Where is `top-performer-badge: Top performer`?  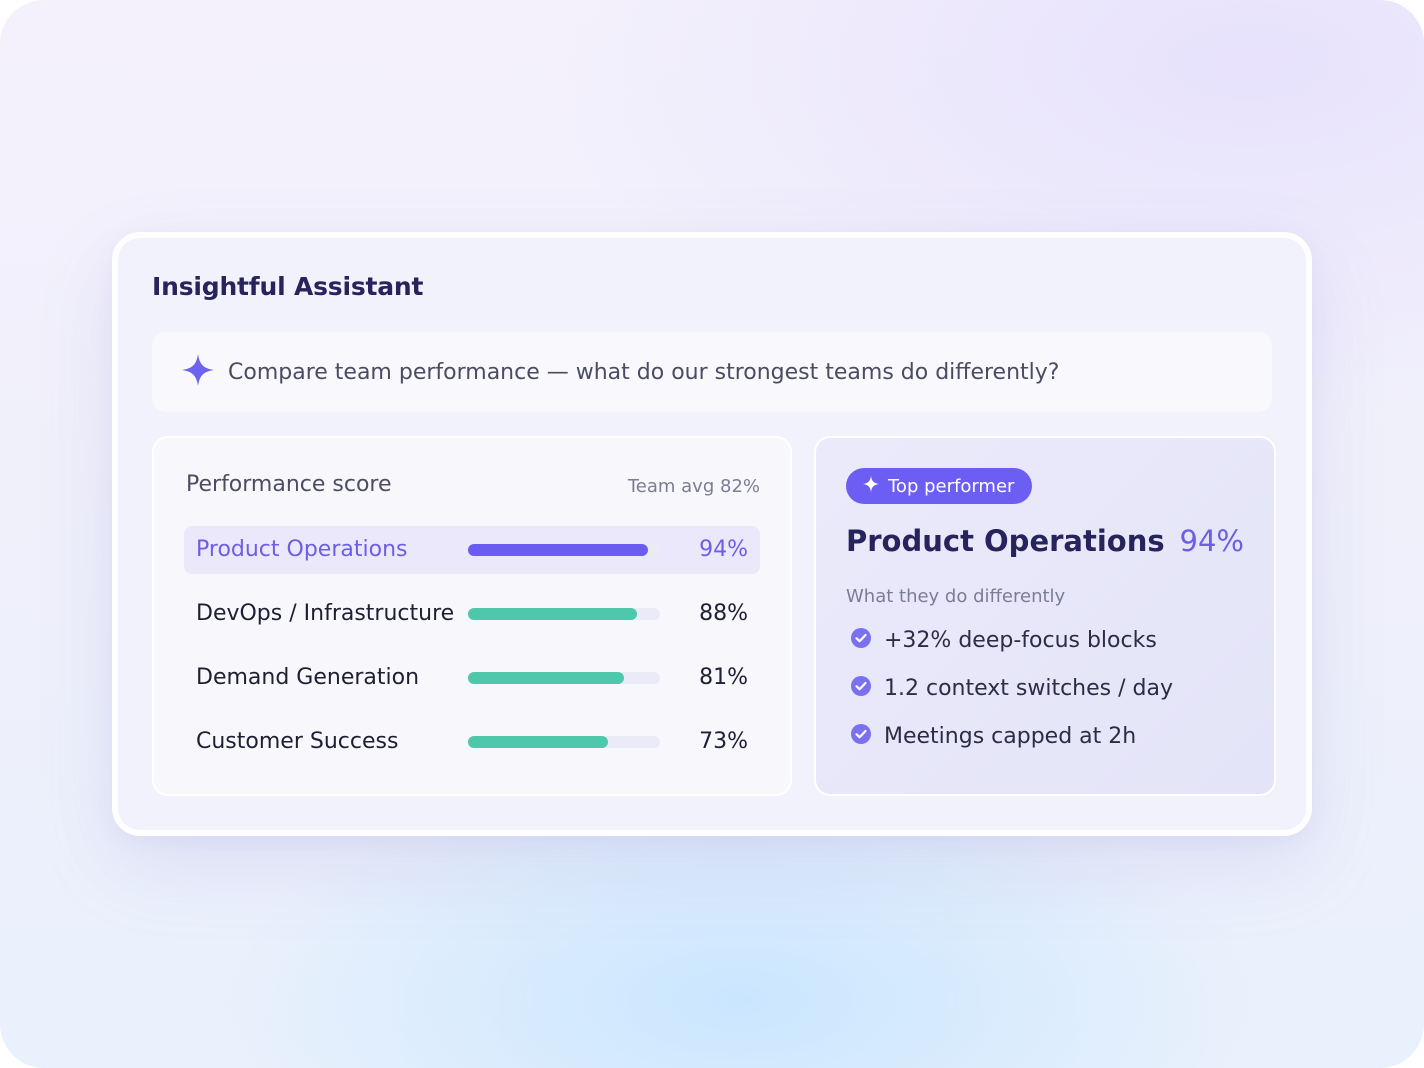
top-performer-badge: Top performer is located at coordinates (939, 486).